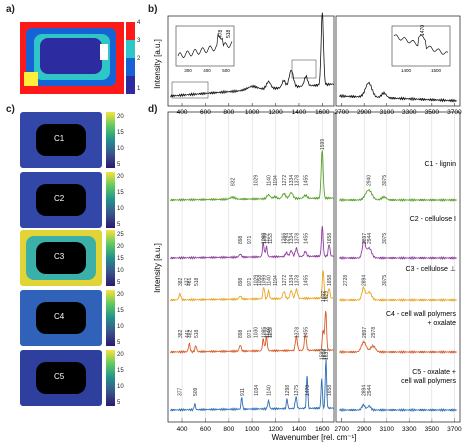 This screenshot has height=448, width=474. Describe the element at coordinates (10, 9) in the screenshot. I see `panel-a-label: a)` at that location.